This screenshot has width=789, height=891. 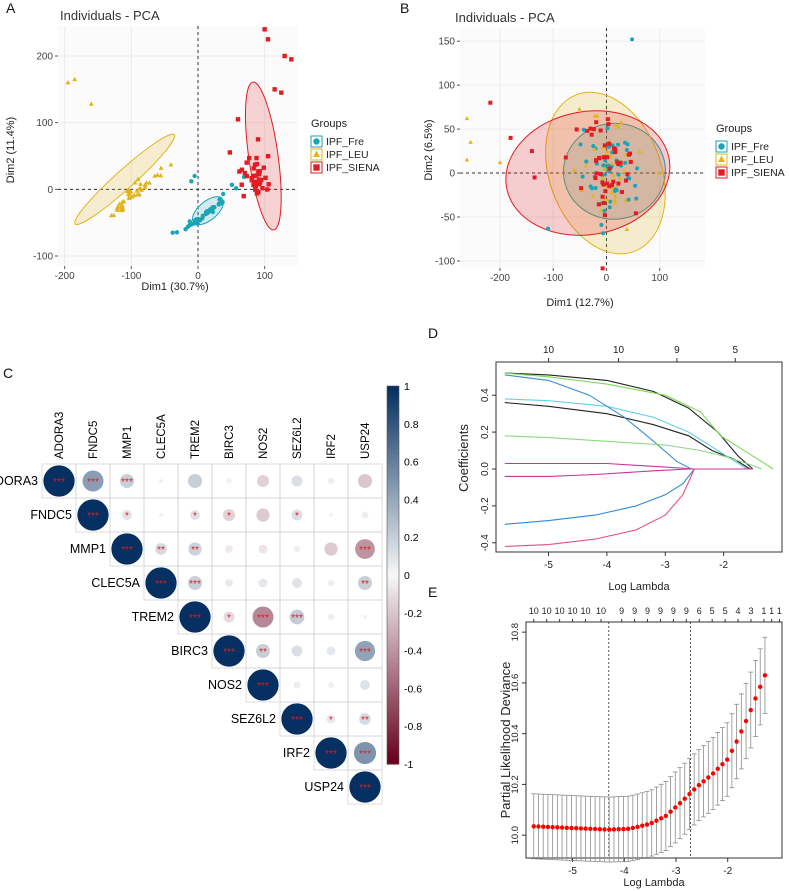 I want to click on column-label: NOS2, so click(x=264, y=443).